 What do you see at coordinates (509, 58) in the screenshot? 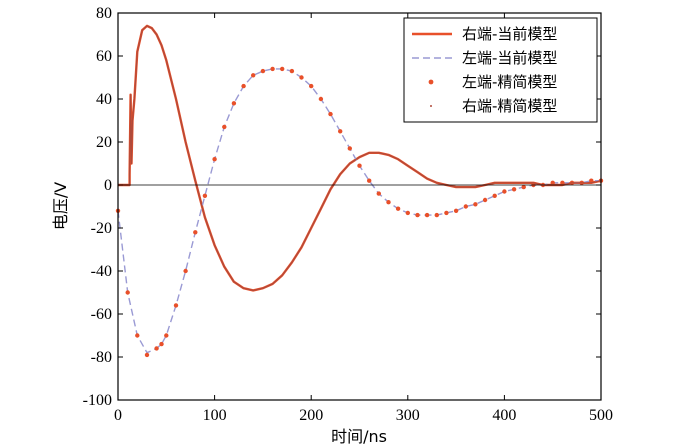
I see `legend-label: 左端-当前模型` at bounding box center [509, 58].